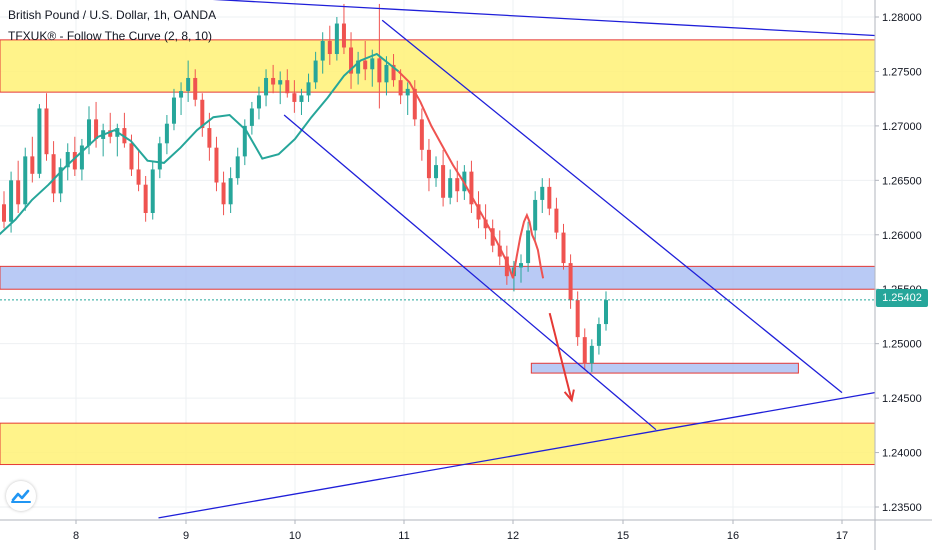  Describe the element at coordinates (902, 298) in the screenshot. I see `last-price-badge: 1.25402` at that location.